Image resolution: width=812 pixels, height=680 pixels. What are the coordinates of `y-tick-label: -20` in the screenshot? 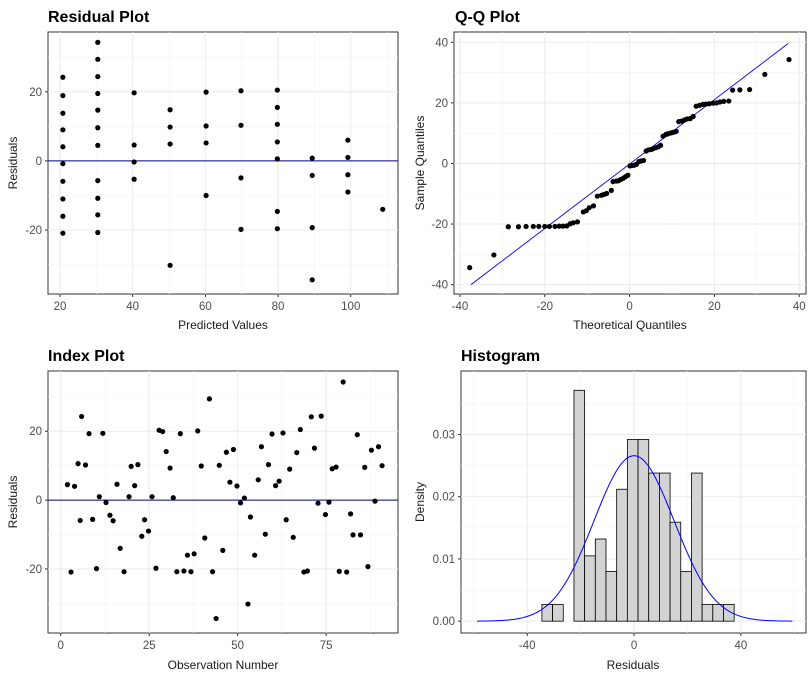 It's located at (439, 225).